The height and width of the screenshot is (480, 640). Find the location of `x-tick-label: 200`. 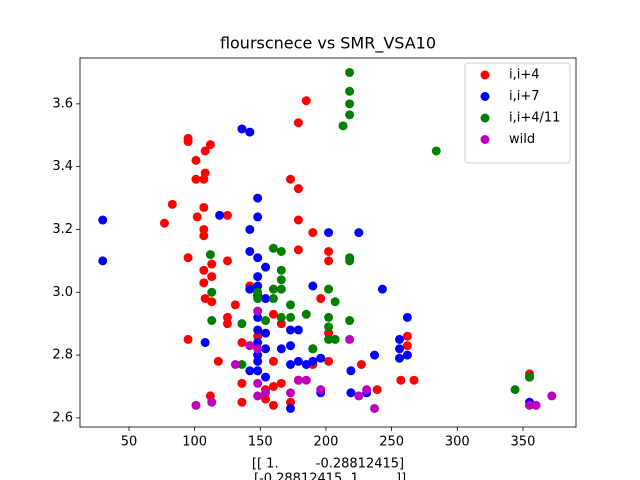

x-tick-label: 200 is located at coordinates (326, 442).